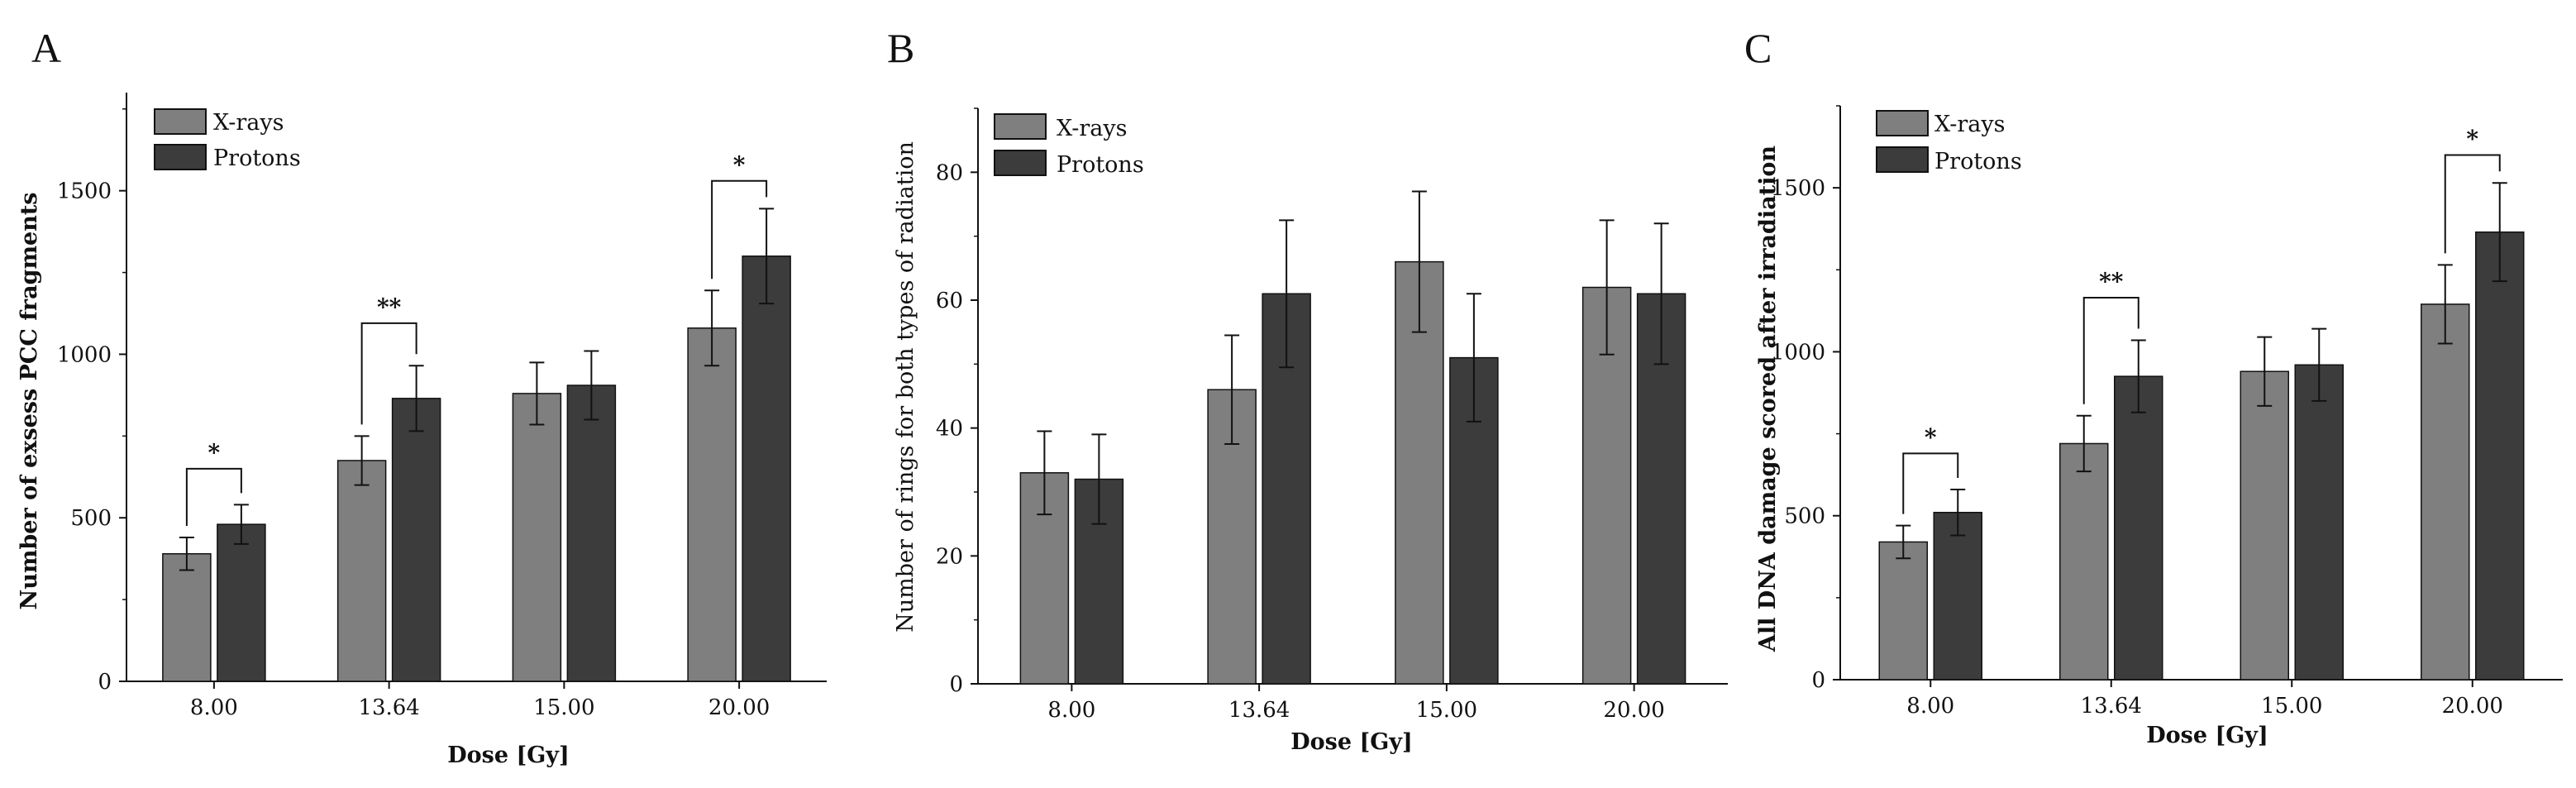 The image size is (2576, 788). Describe the element at coordinates (1818, 680) in the screenshot. I see `y-tick-label-c: 0` at that location.